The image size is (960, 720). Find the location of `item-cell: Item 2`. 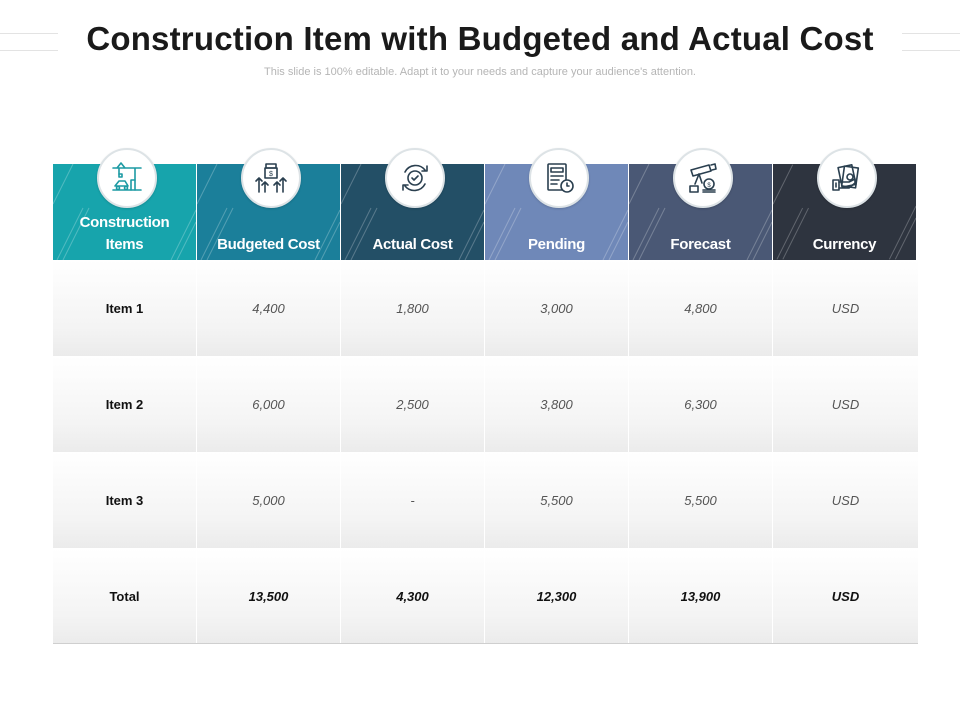

item-cell: Item 2 is located at coordinates (124, 404).